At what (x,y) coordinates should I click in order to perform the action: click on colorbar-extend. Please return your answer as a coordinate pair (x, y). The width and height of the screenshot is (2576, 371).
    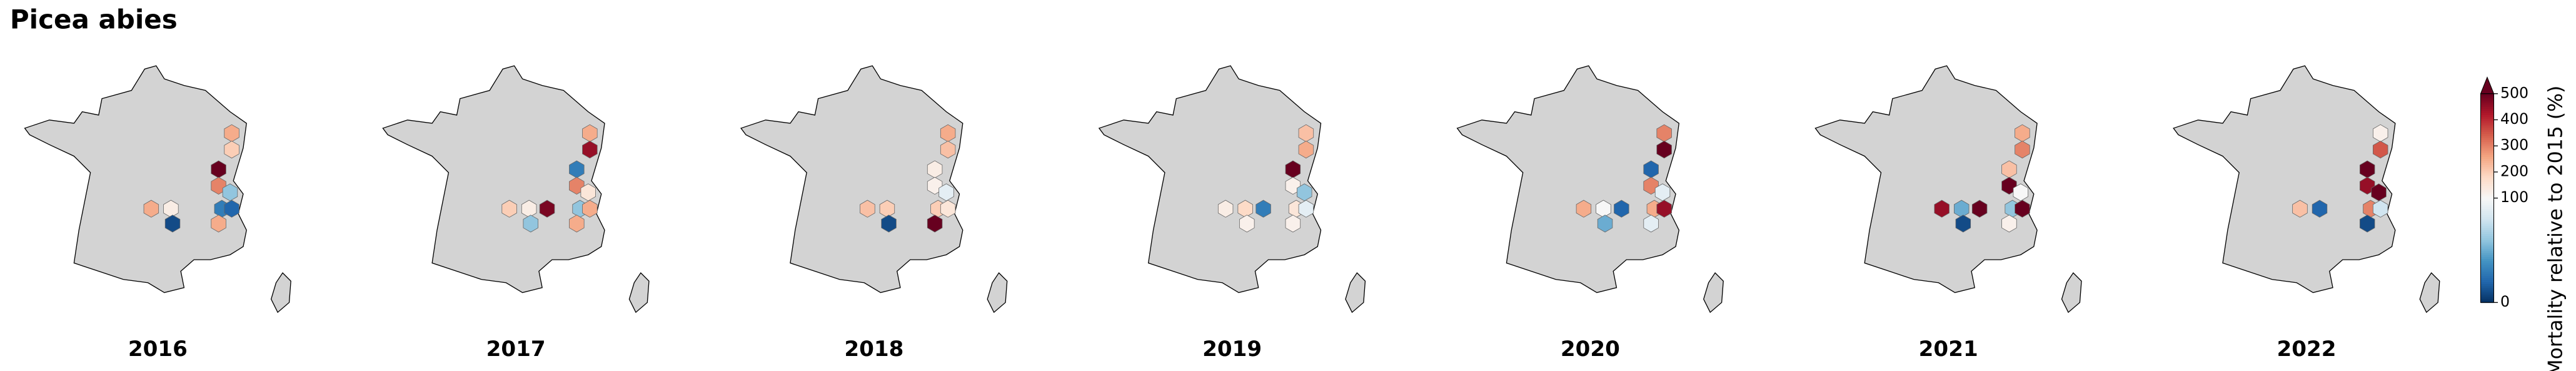
    Looking at the image, I should click on (2487, 85).